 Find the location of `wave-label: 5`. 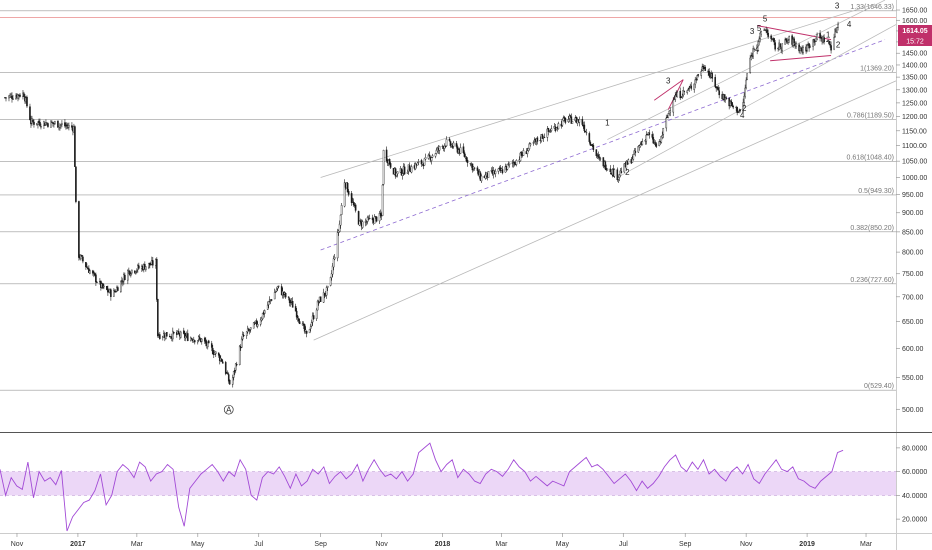

wave-label: 5 is located at coordinates (765, 18).